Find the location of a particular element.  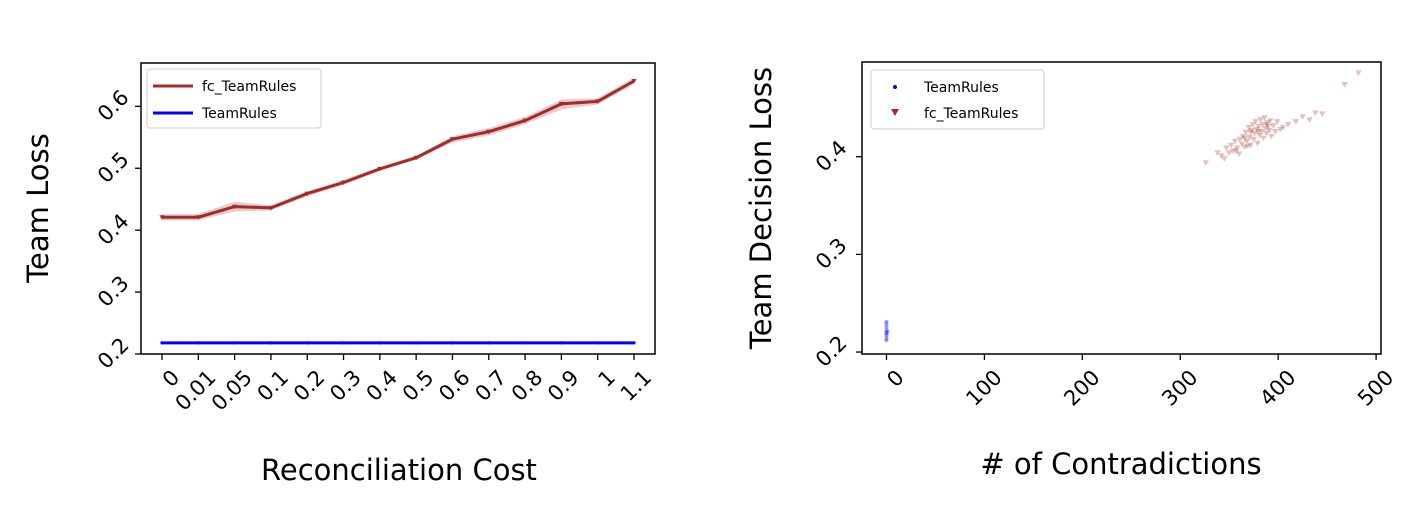

legend-swatch-fc-teamrules is located at coordinates (895, 112).